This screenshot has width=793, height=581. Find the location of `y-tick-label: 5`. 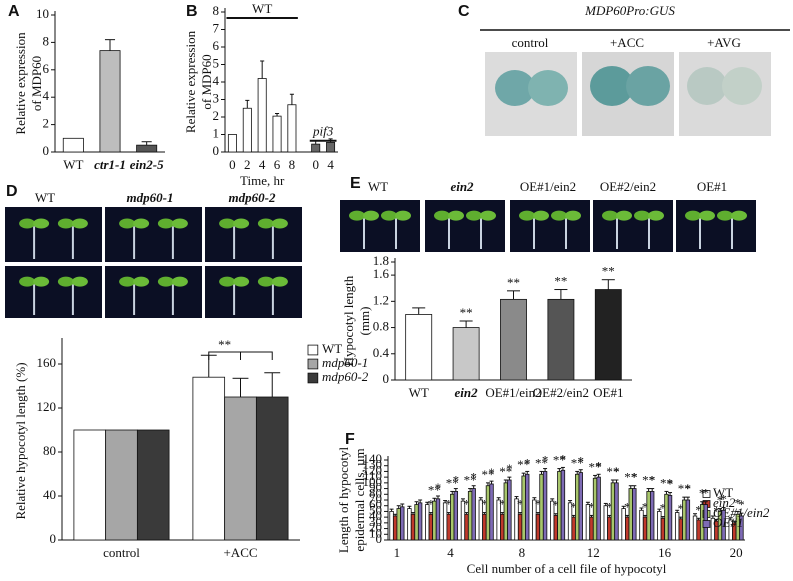

y-tick-label: 5 is located at coordinates (216, 62).